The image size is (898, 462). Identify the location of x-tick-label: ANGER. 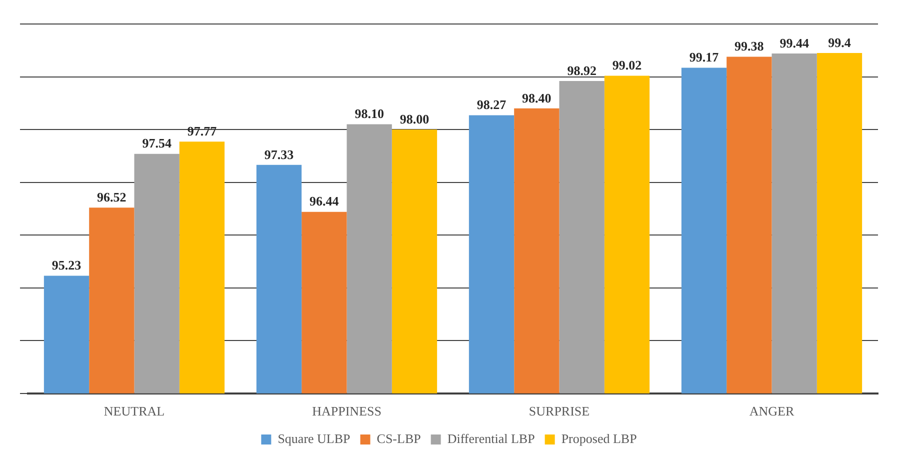
(771, 411).